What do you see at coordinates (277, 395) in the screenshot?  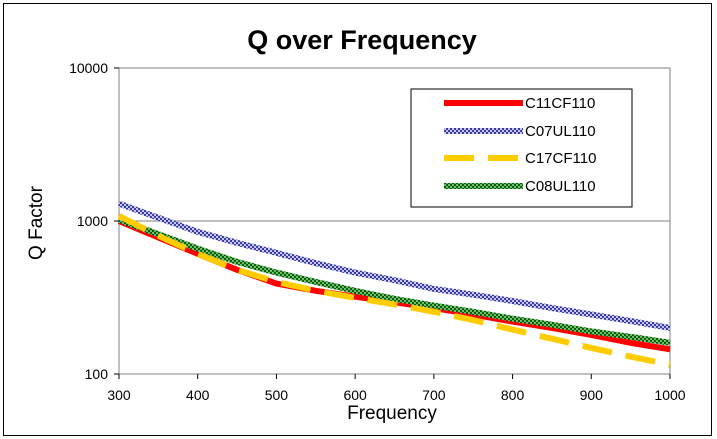 I see `x-tick-label: 500` at bounding box center [277, 395].